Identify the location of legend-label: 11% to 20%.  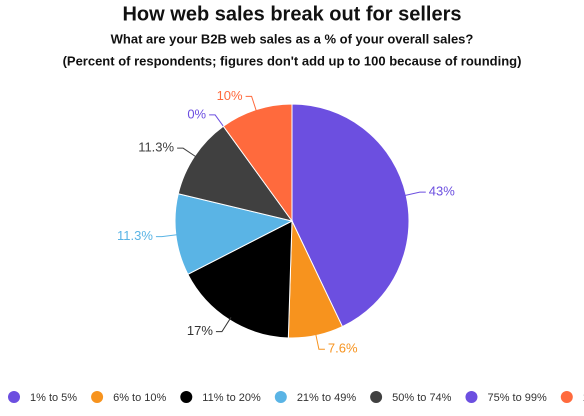
(231, 398).